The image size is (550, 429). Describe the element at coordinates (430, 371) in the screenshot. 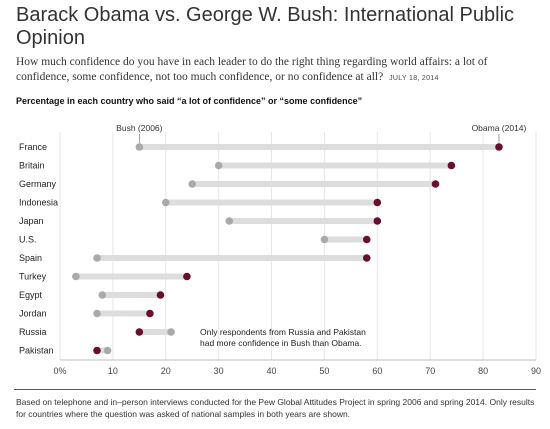

I see `x-tick-label: 70` at that location.